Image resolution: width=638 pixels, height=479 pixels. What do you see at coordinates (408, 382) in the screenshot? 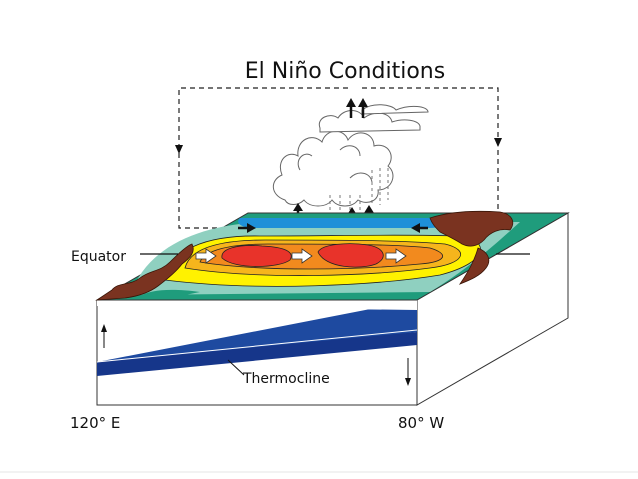
I see `down-arrow-icon` at bounding box center [408, 382].